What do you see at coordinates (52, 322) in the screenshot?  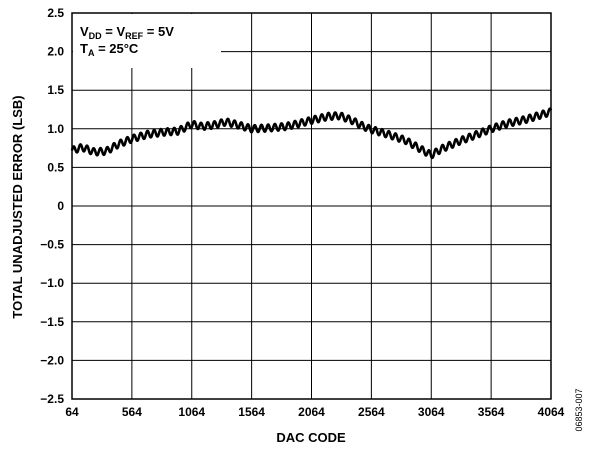 I see `y-tick-label: −1.5` at bounding box center [52, 322].